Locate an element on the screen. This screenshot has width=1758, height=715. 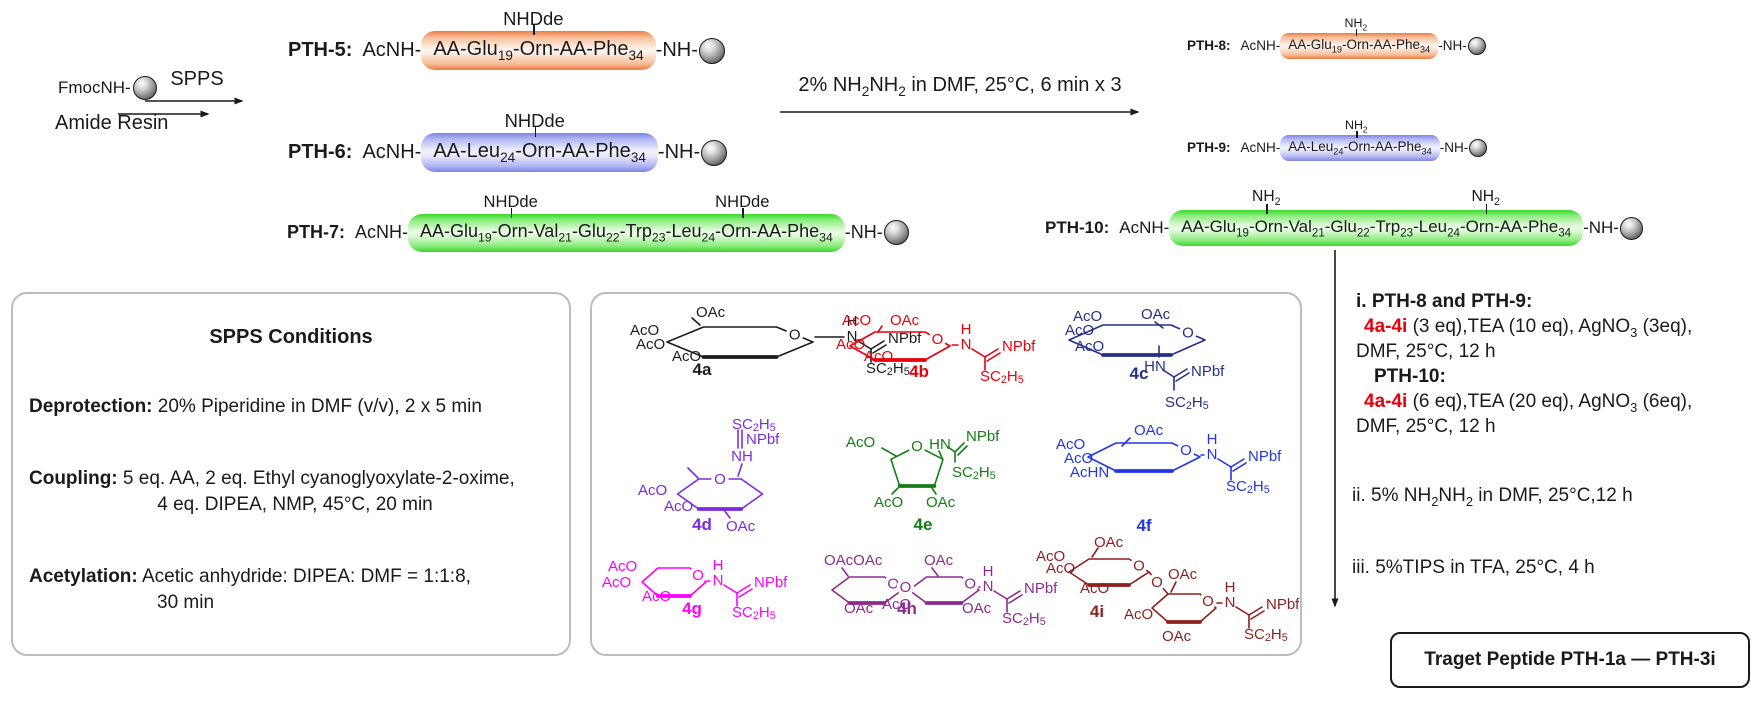
side-chain-tags: NH2 NH2 is located at coordinates (1344, 201).